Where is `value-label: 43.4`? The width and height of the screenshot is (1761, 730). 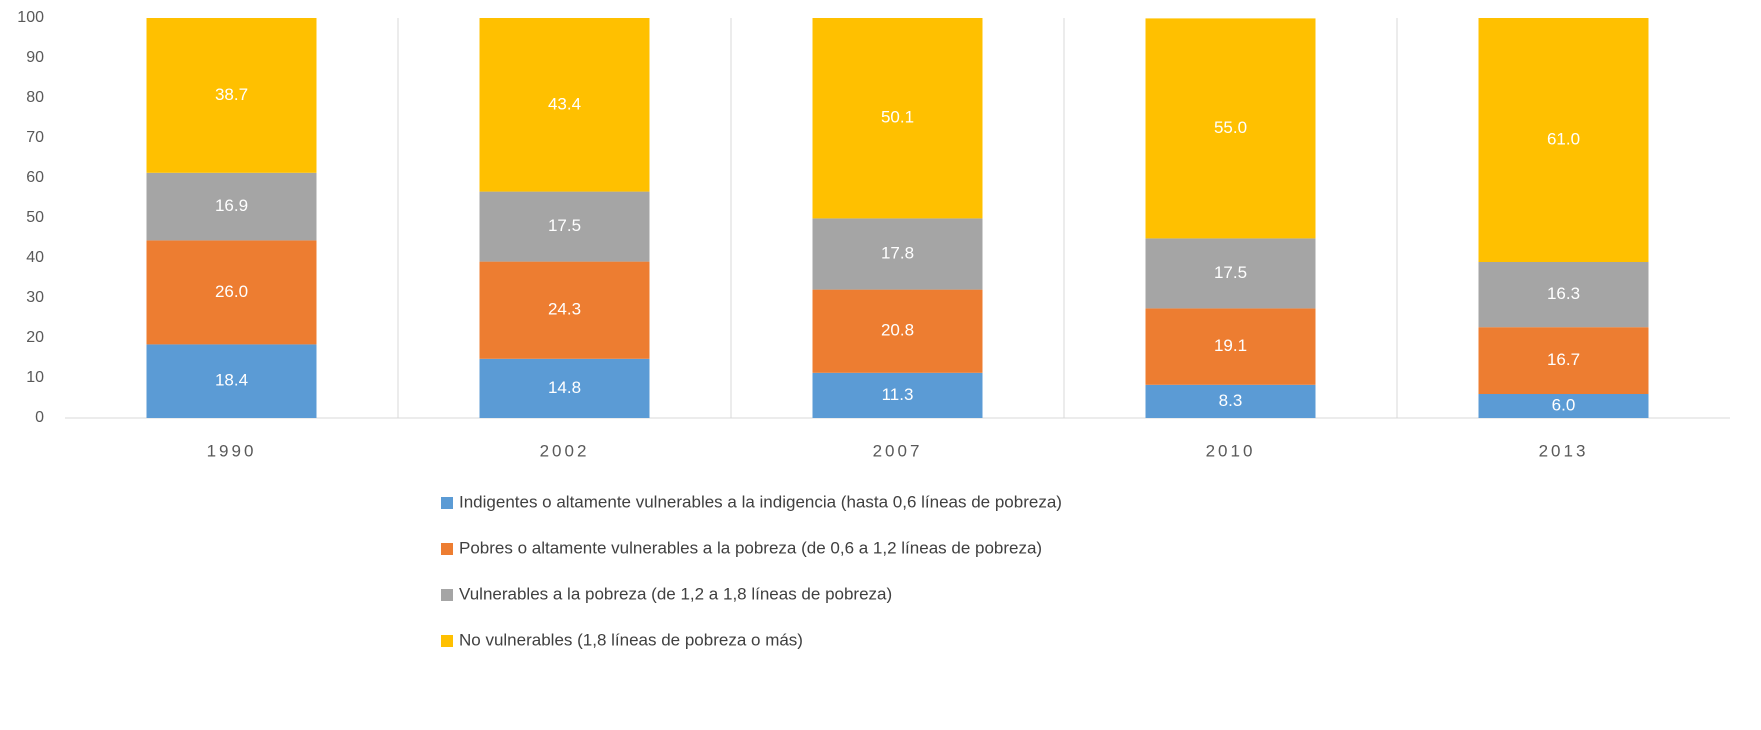 value-label: 43.4 is located at coordinates (564, 103).